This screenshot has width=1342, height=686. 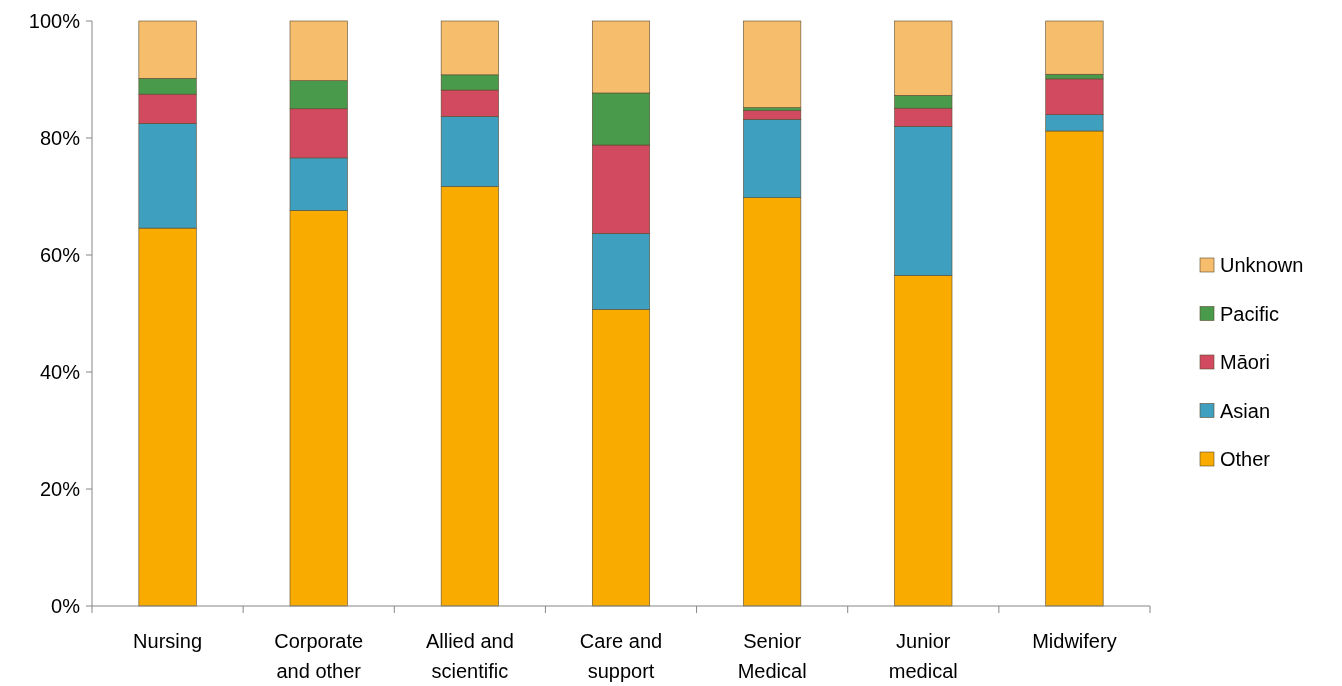 I want to click on y-tick-label: 80%, so click(x=60, y=138).